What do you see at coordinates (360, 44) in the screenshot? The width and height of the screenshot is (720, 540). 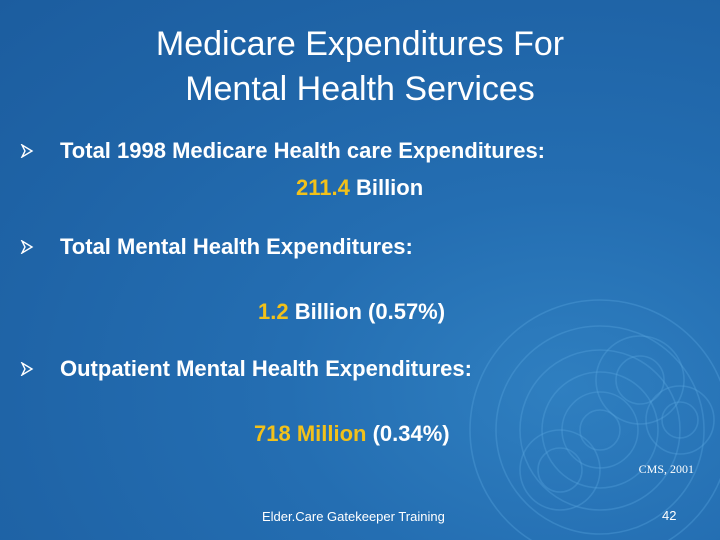 I see `title-line-1: Medicare Expenditures For` at bounding box center [360, 44].